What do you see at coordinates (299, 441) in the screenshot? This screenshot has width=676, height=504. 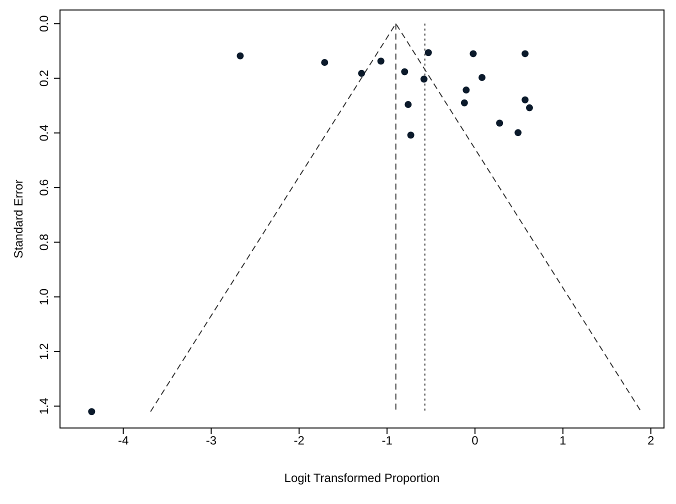 I see `x-tick-label: -2` at bounding box center [299, 441].